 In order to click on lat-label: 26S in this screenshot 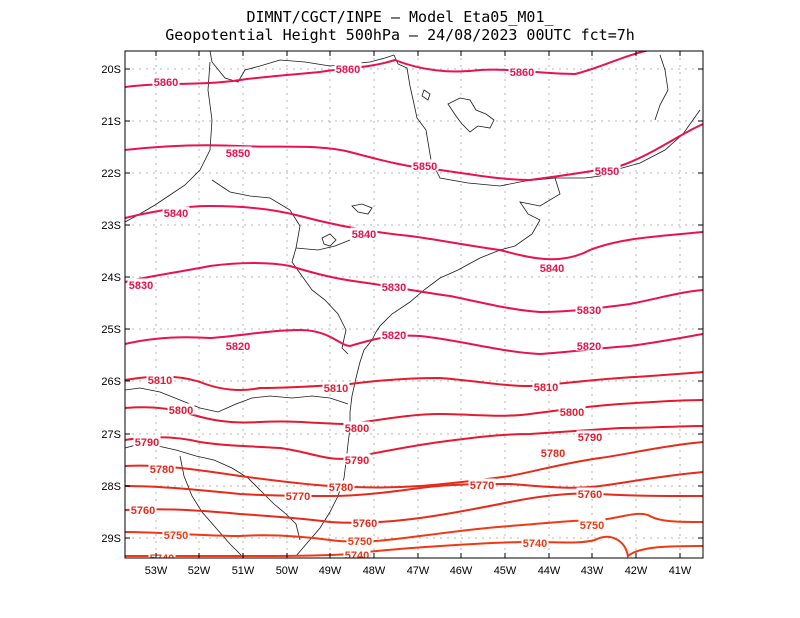, I will do `click(111, 382)`.